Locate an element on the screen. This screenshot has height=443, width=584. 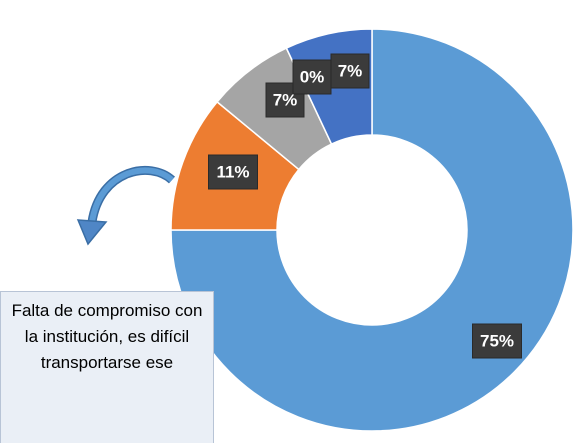
data-label: 75% is located at coordinates (497, 341).